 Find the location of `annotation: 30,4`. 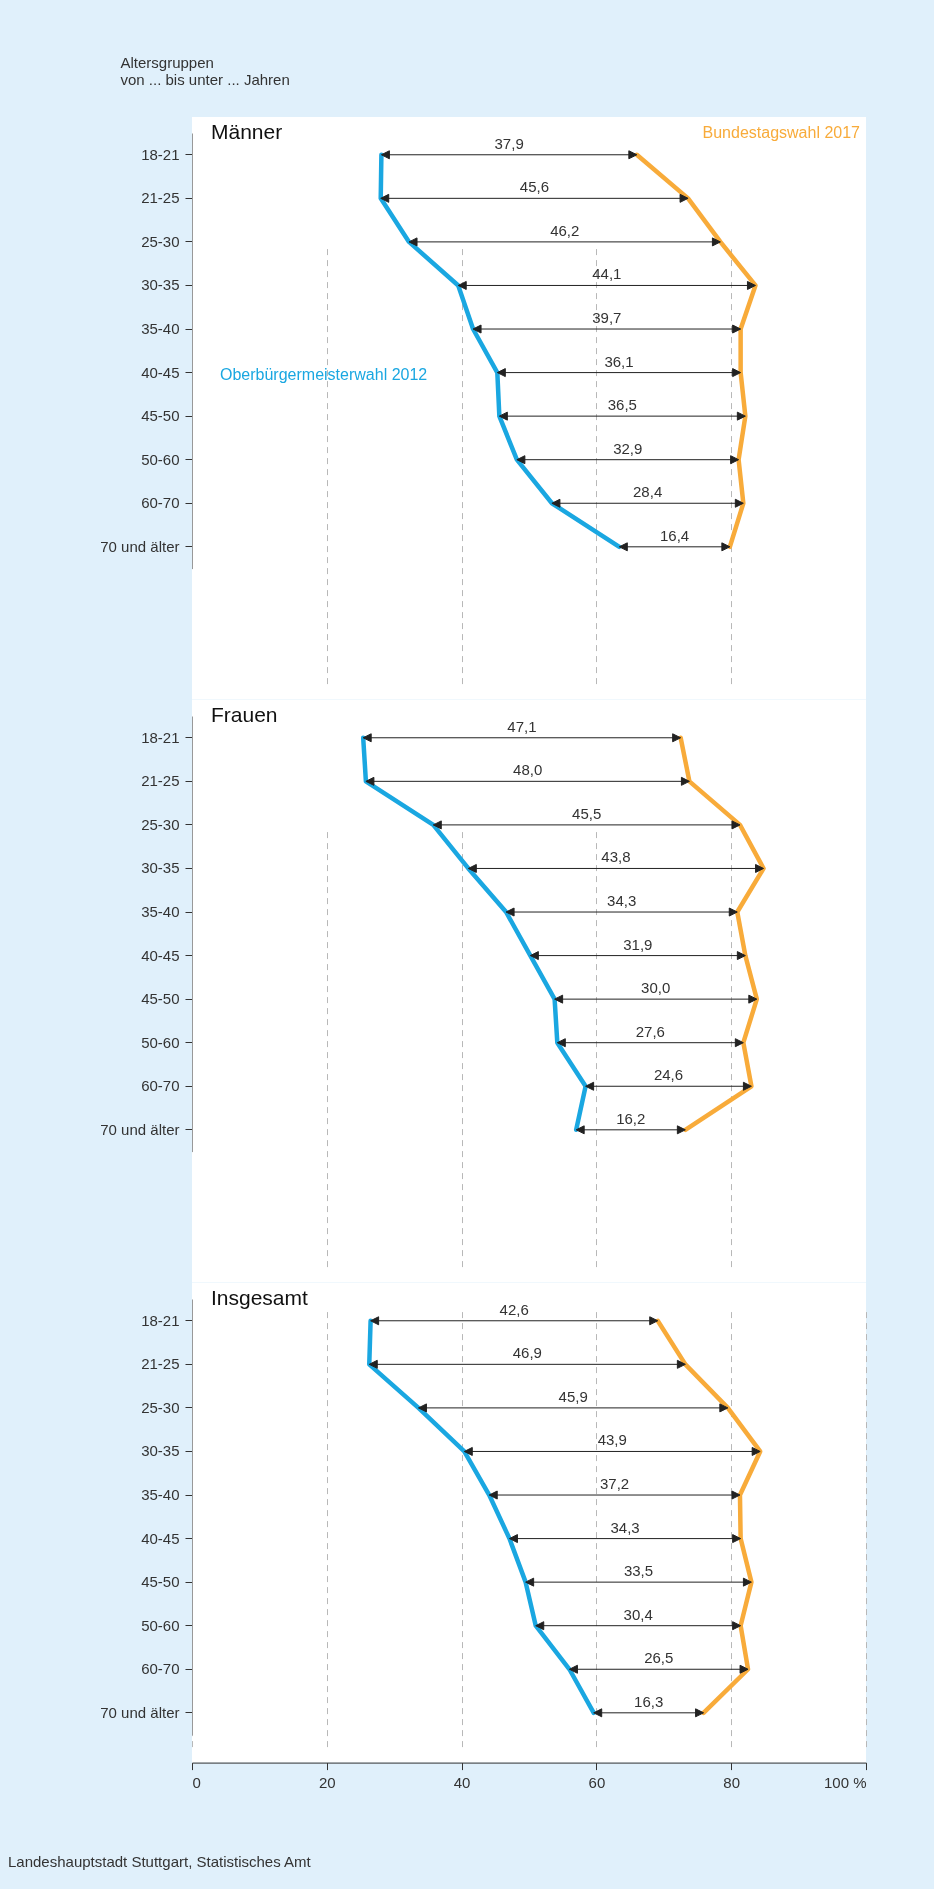

annotation: 30,4 is located at coordinates (638, 1614).